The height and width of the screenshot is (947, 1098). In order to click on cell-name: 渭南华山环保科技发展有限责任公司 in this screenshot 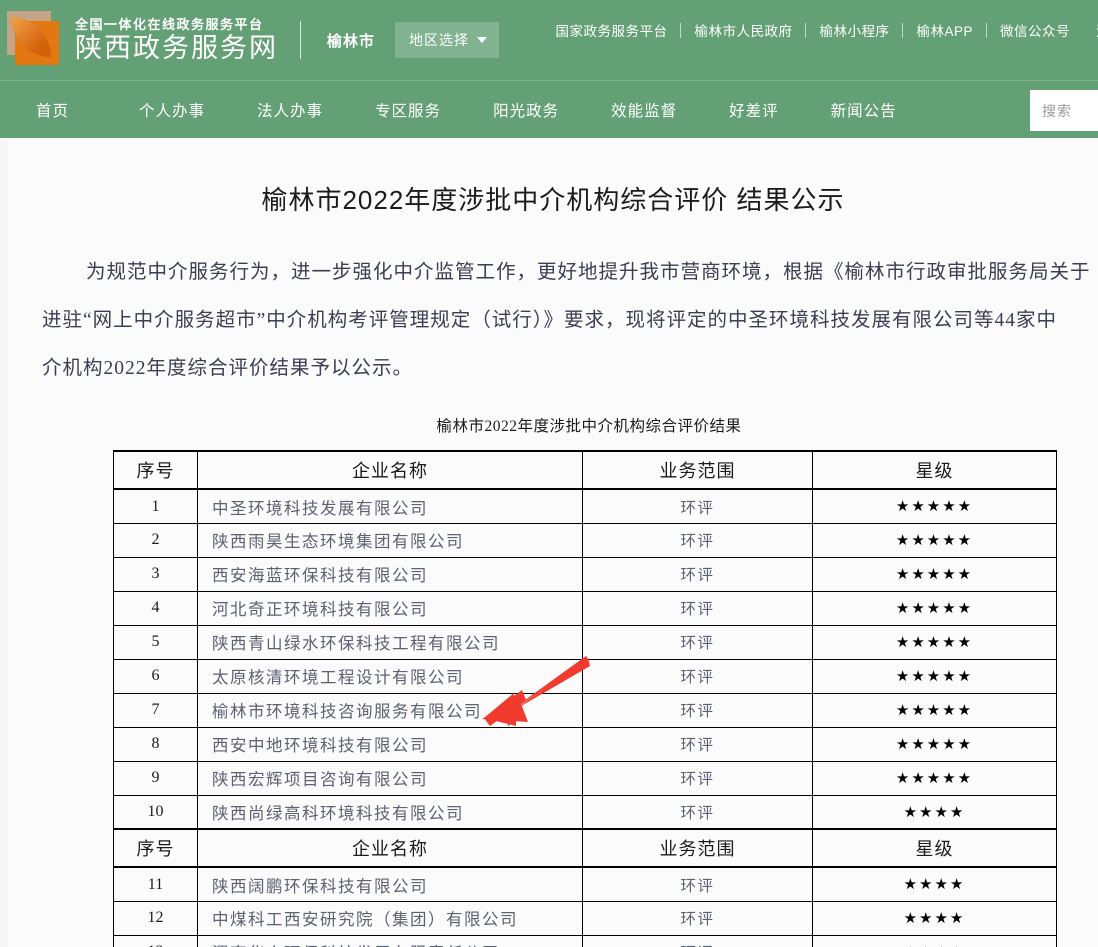, I will do `click(390, 940)`.